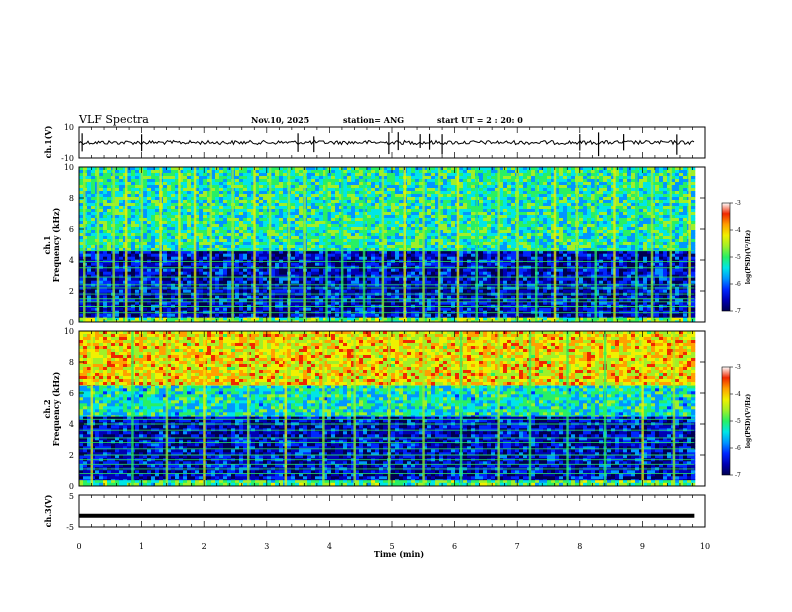 The height and width of the screenshot is (612, 792). What do you see at coordinates (379, 144) in the screenshot?
I see `ch1-spikes` at bounding box center [379, 144].